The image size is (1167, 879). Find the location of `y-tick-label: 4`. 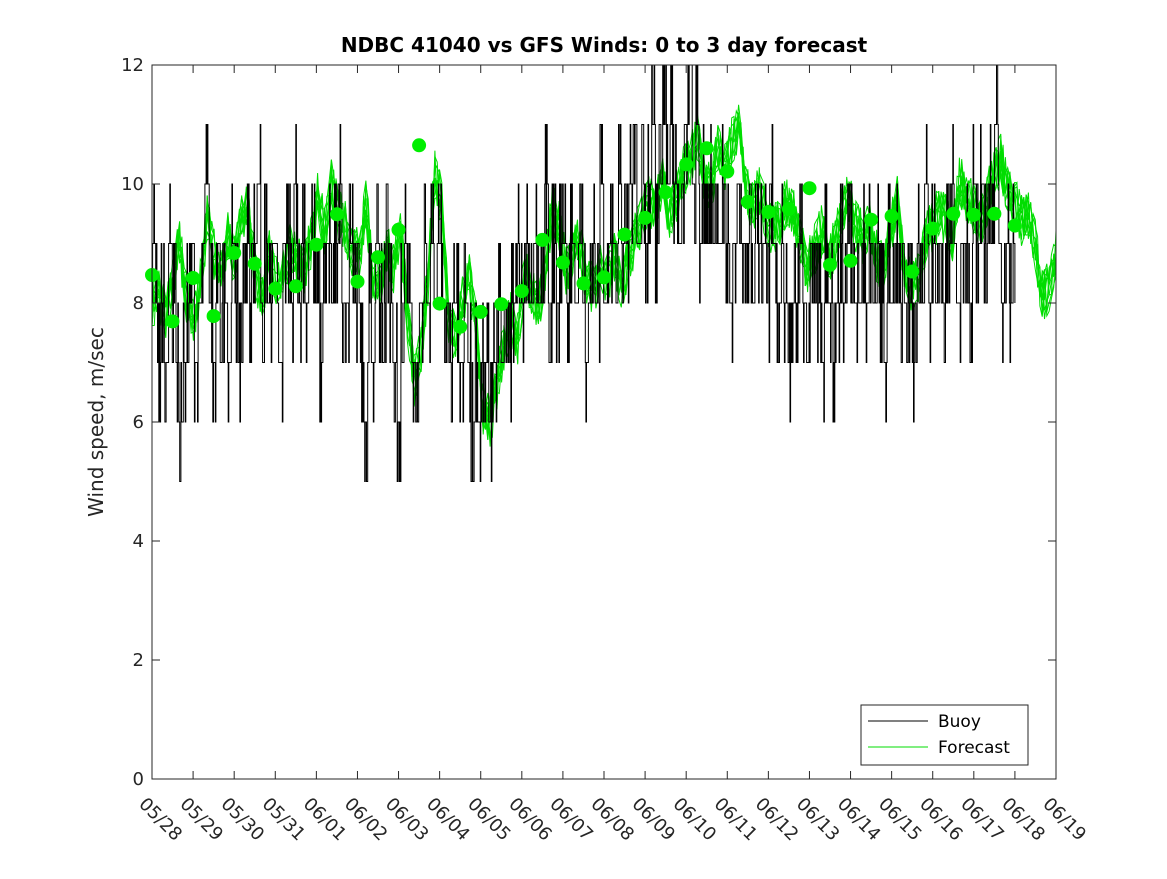

y-tick-label: 4 is located at coordinates (138, 541).